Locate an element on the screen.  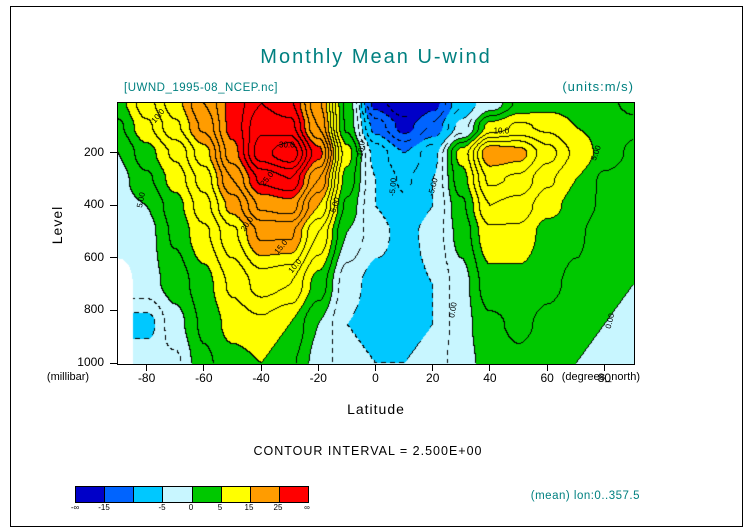
x-axis-units-label: (degrees_north) is located at coordinates (600, 377).